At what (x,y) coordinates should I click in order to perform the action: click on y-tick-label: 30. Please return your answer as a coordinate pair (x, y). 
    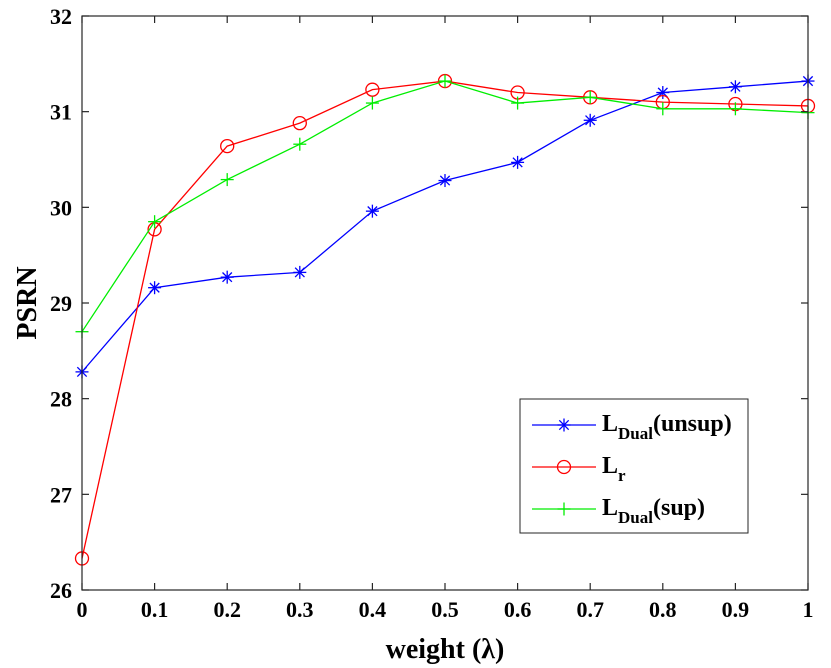
    Looking at the image, I should click on (61, 207).